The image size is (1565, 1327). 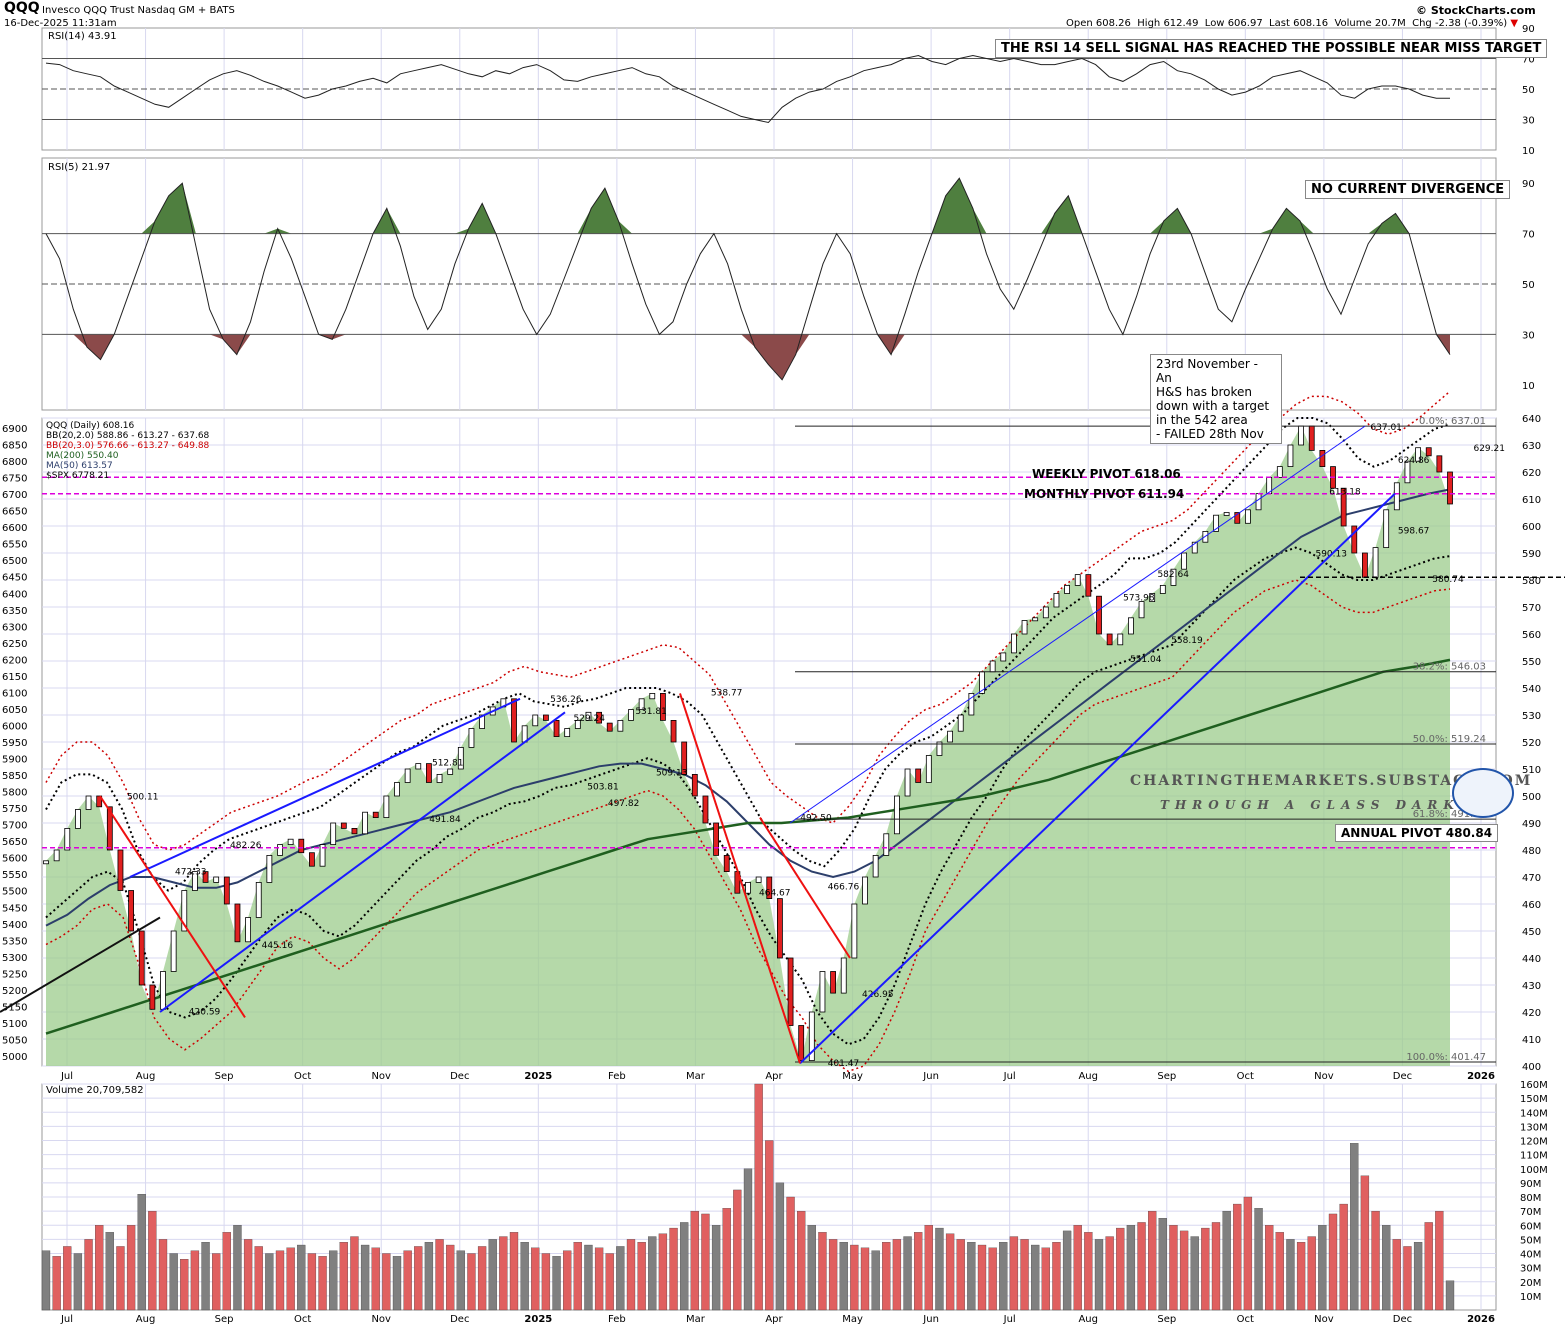 I want to click on rsi5-line, so click(x=748, y=279).